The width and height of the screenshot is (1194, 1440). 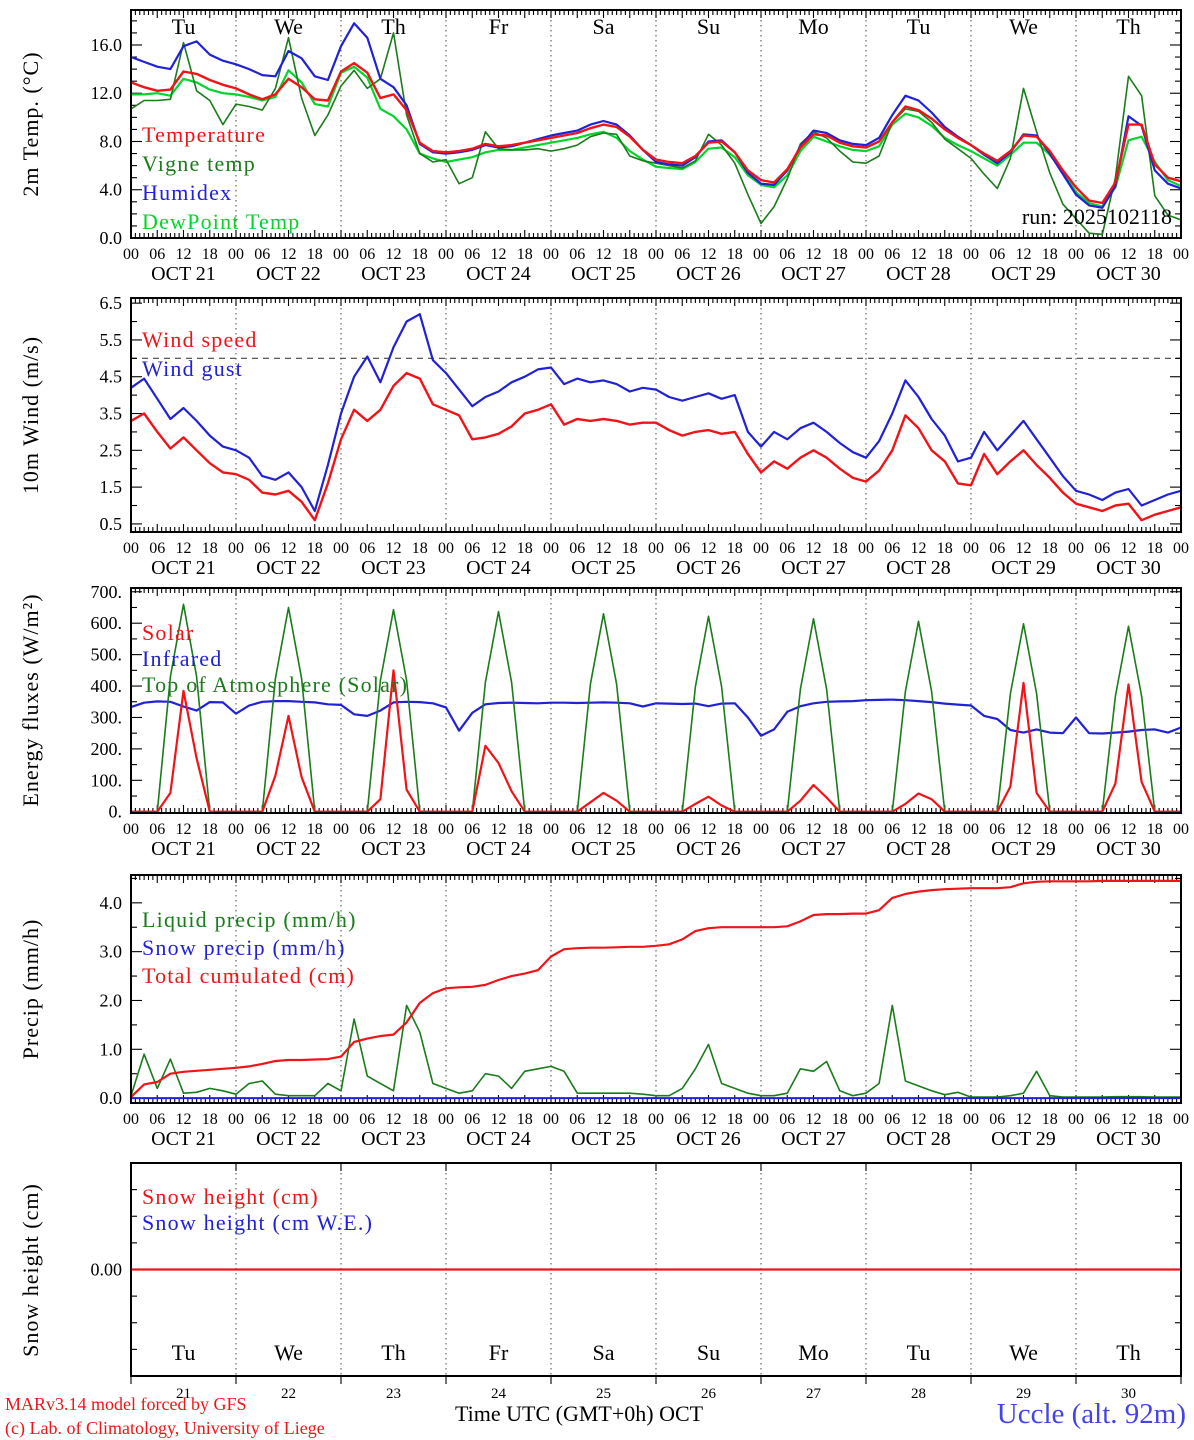 I want to click on y-tick-label: 0.0, so click(x=111, y=238).